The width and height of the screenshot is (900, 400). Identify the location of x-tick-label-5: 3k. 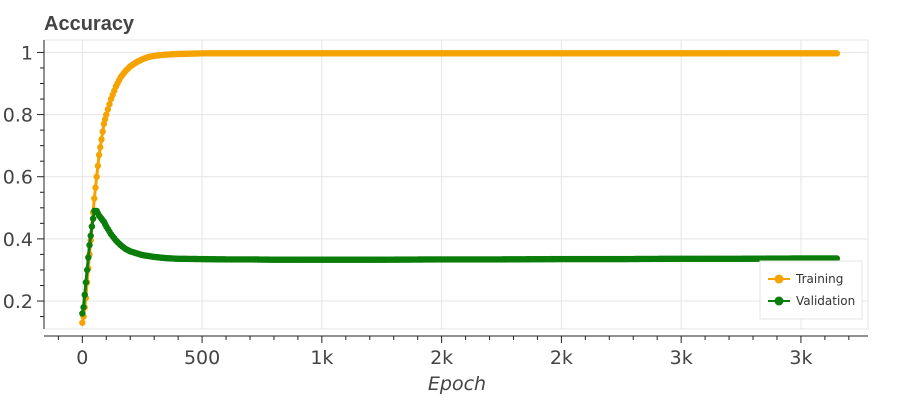
(681, 358).